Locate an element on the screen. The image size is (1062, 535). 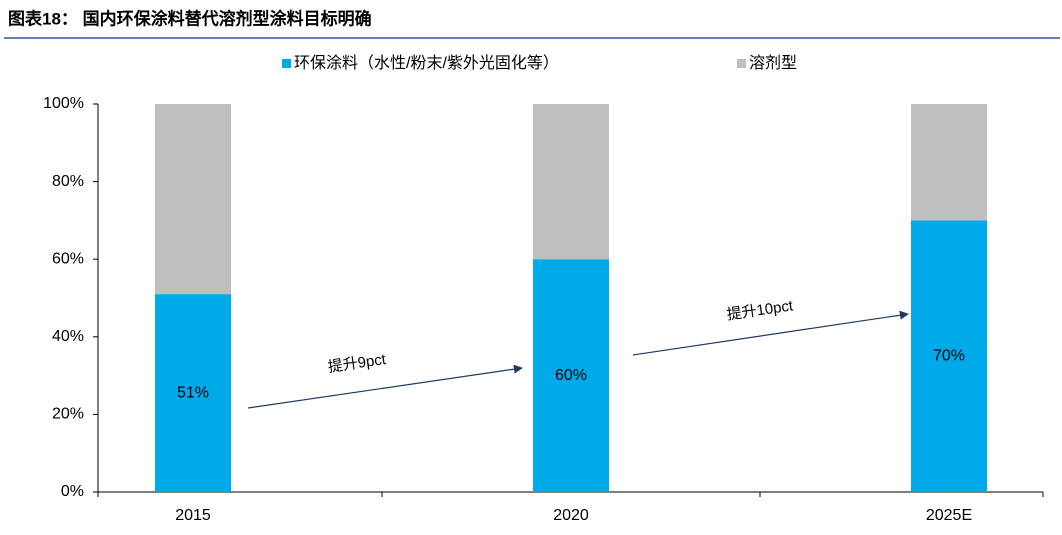
legend-label: 环保涂料（水性/粉末/紫外光固化等） is located at coordinates (426, 63).